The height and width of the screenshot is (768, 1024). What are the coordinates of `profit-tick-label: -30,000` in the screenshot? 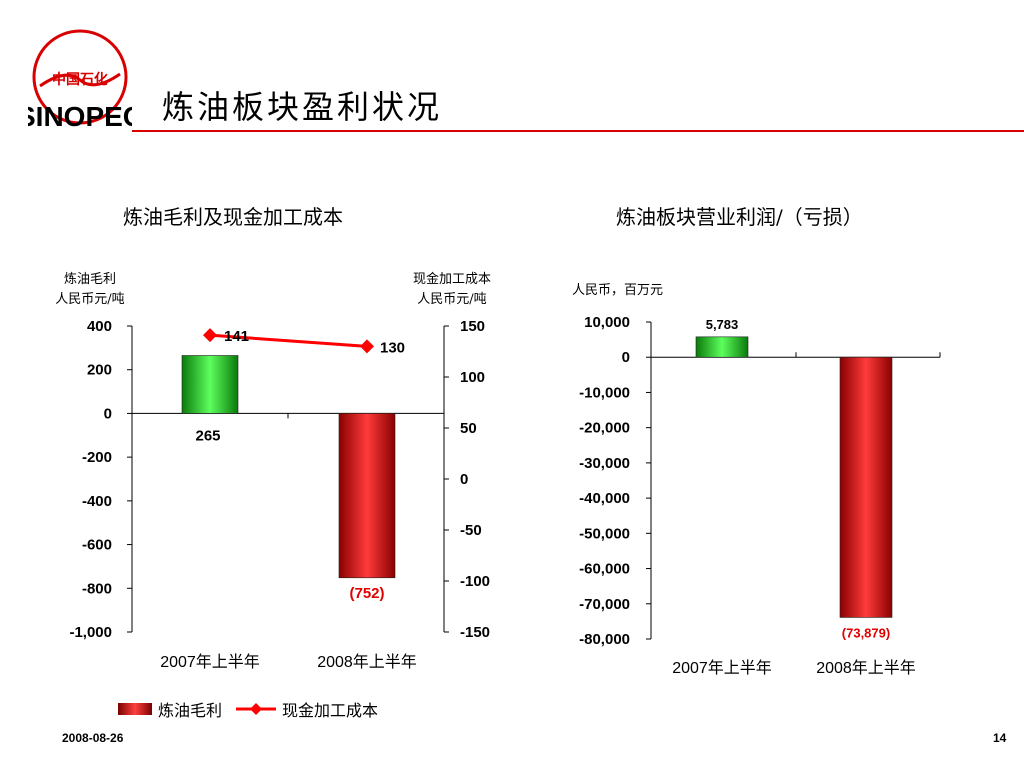 It's located at (604, 463).